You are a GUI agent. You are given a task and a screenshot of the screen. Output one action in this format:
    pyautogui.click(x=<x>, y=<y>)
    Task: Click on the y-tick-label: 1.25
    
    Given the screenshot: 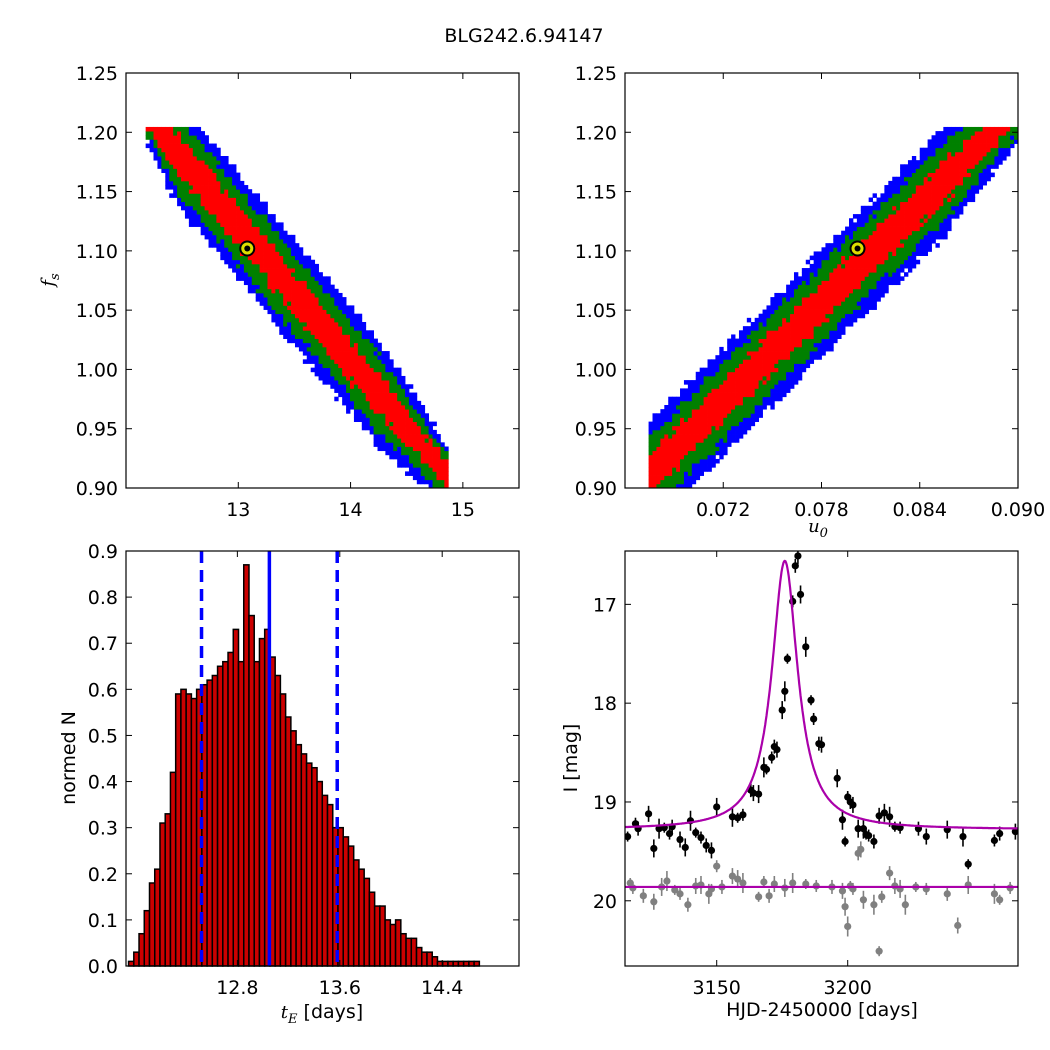 What is the action you would take?
    pyautogui.click(x=97, y=74)
    